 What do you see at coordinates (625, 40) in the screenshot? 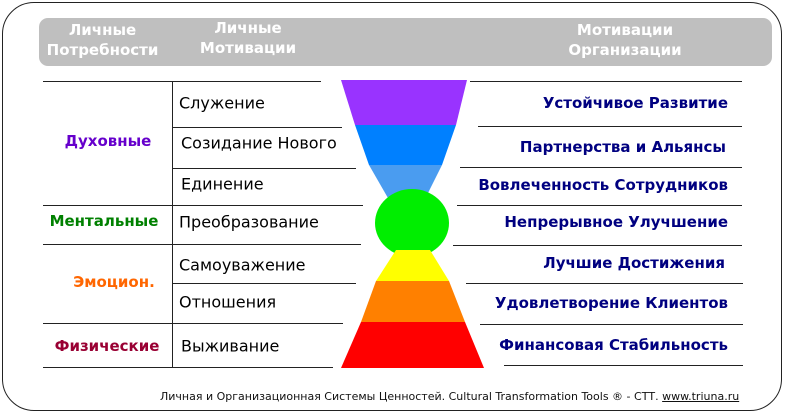
I see `header-org-motivations: Мотивации Организации` at bounding box center [625, 40].